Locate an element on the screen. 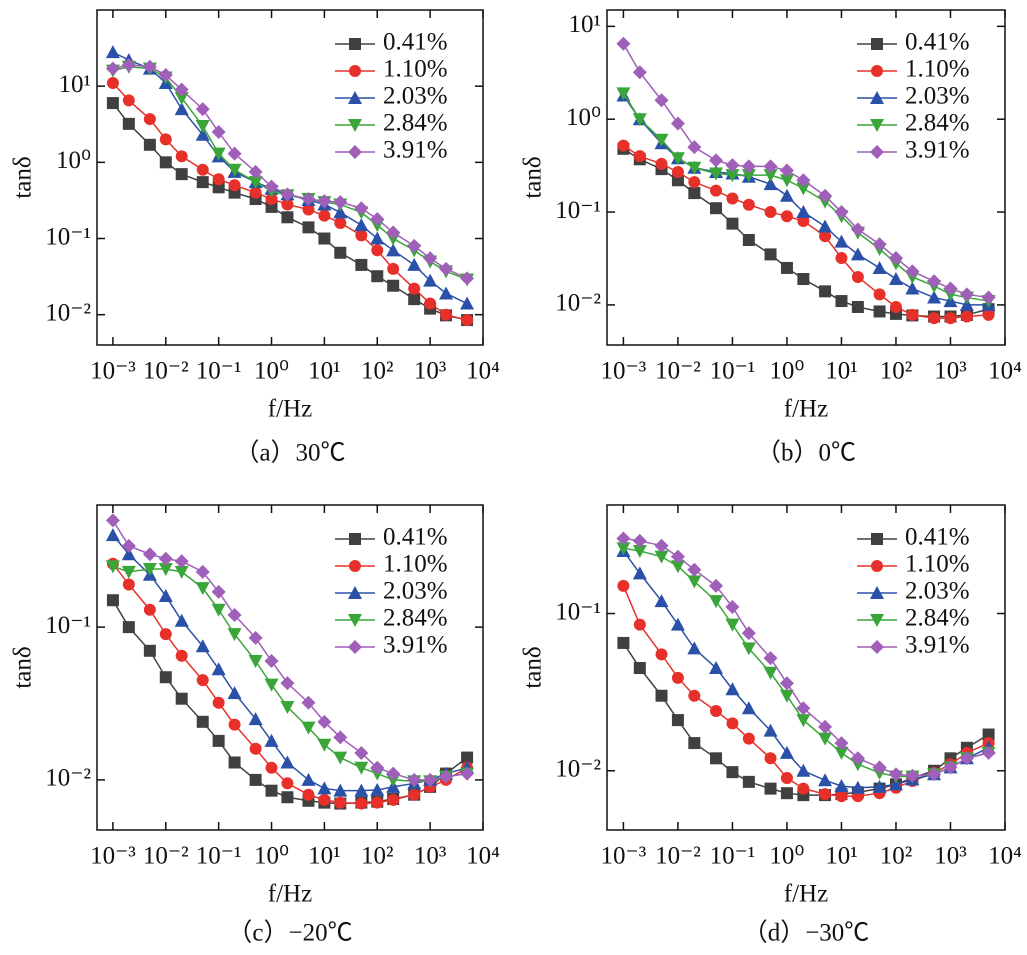  y-tick-label: 10⁻² is located at coordinates (68, 778).